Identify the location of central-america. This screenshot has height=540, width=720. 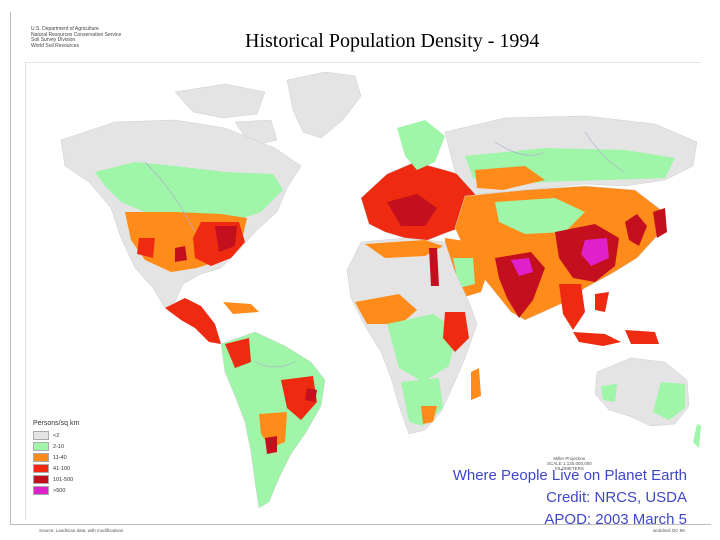
(193, 321).